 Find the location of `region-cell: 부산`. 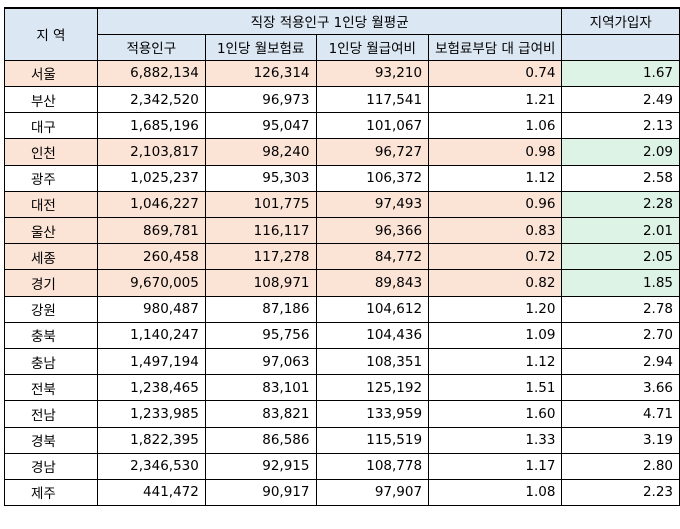

region-cell: 부산 is located at coordinates (51, 100).